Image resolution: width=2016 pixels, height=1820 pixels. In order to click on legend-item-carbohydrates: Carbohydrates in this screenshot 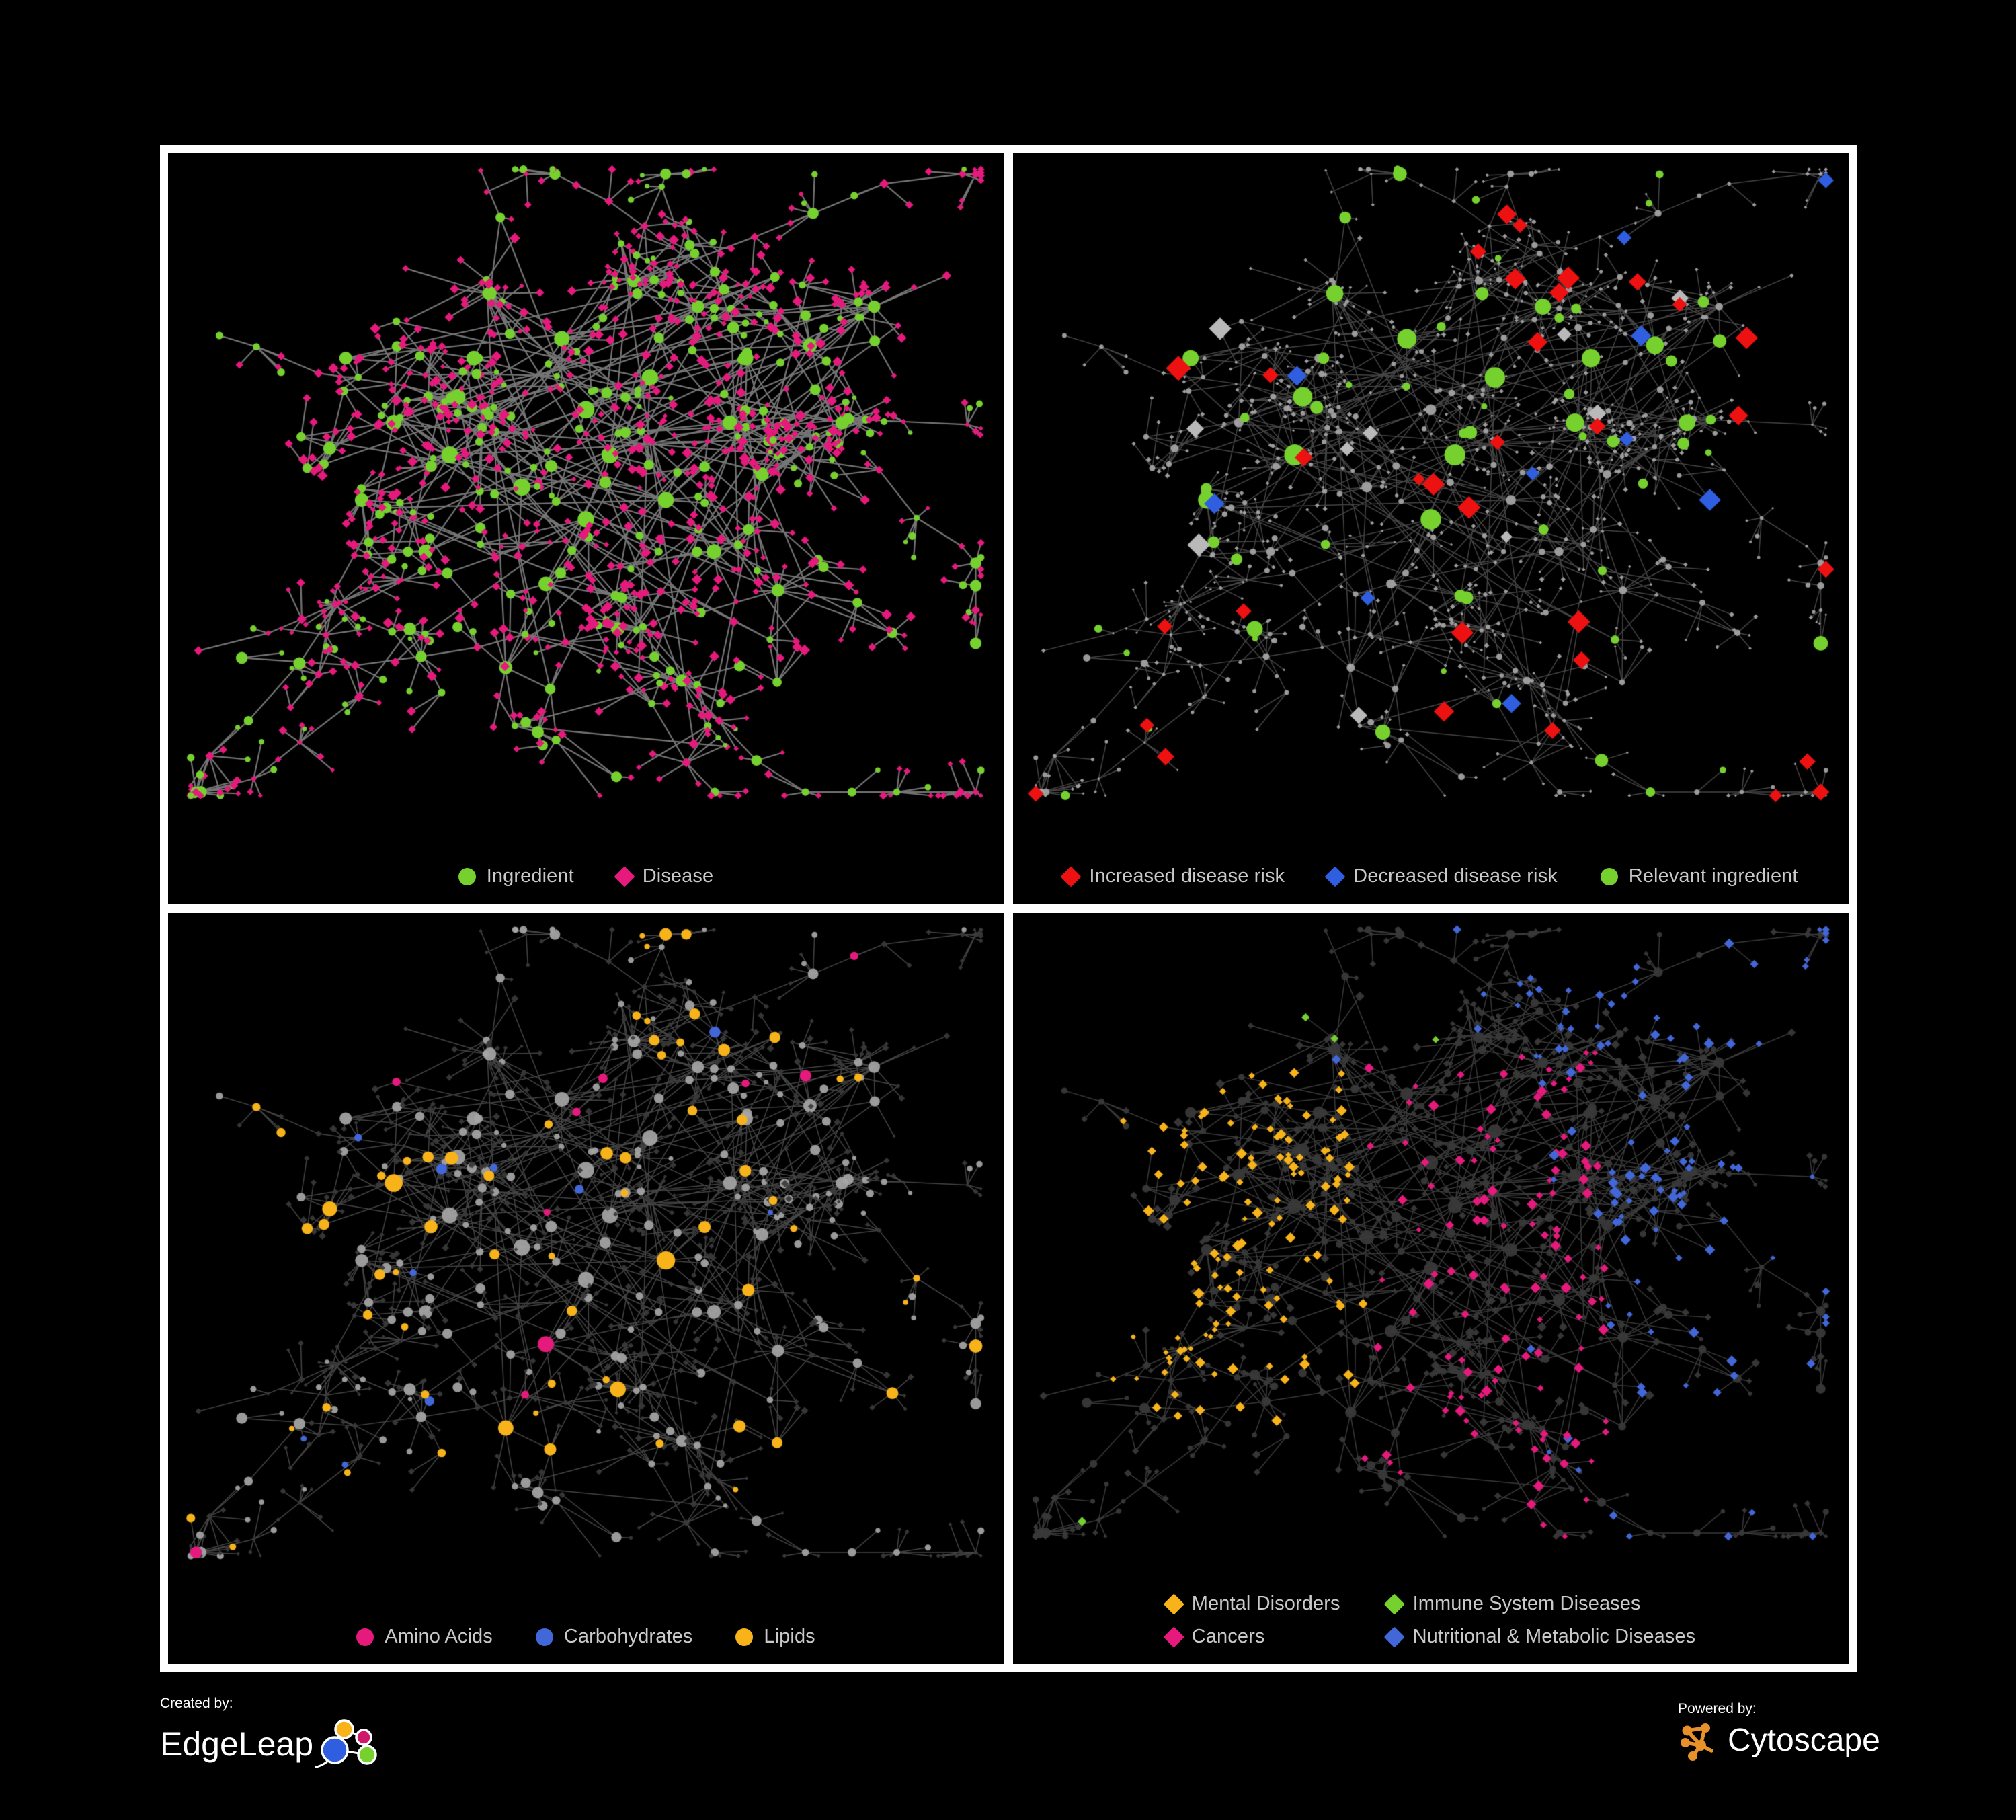, I will do `click(614, 1636)`.